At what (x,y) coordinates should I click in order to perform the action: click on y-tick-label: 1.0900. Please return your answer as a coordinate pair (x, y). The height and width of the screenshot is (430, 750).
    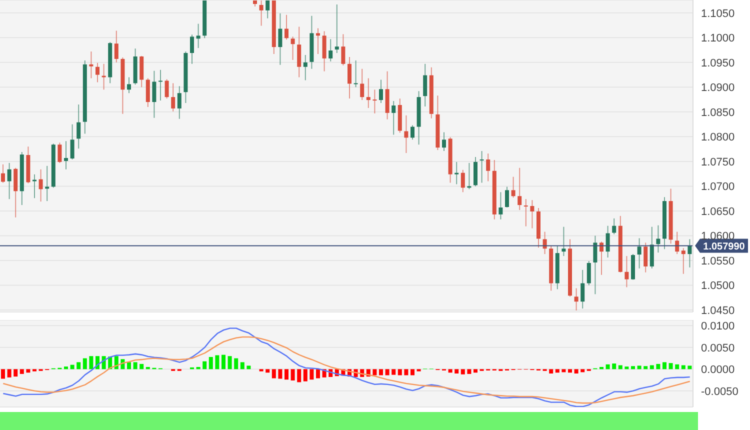
    Looking at the image, I should click on (718, 88).